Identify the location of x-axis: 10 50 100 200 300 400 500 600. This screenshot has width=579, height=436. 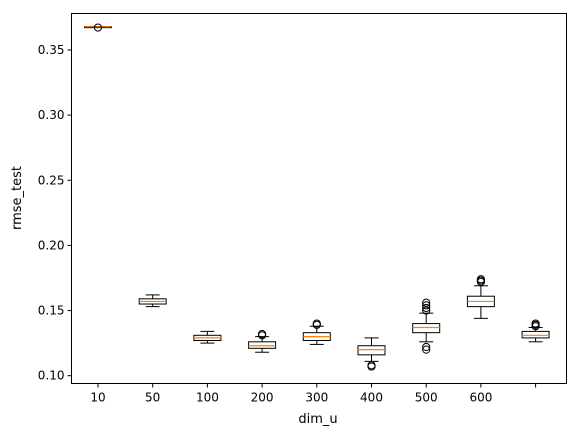
(313, 394).